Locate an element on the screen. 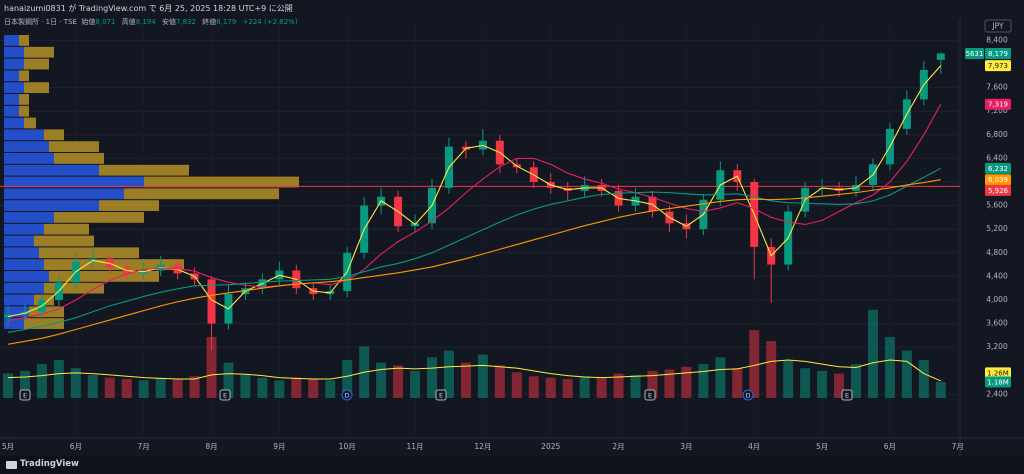  currency: JPY is located at coordinates (997, 26).